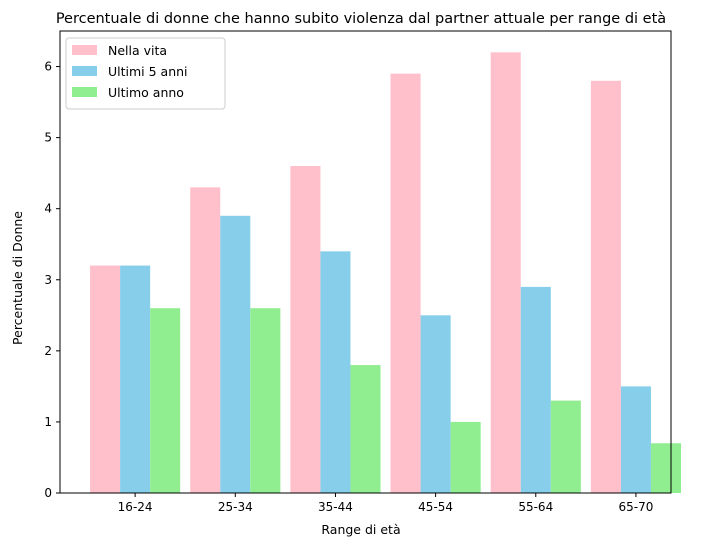 This screenshot has width=721, height=547. I want to click on legend-label: Nella vita, so click(137, 50).